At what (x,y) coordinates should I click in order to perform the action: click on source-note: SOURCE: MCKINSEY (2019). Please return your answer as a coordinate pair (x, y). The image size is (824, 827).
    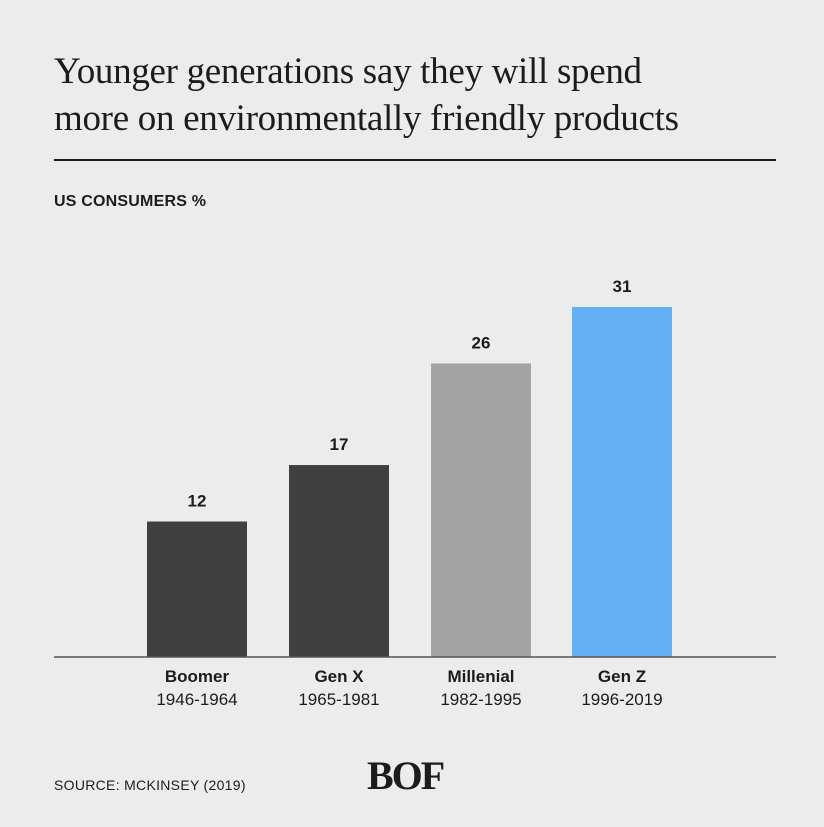
    Looking at the image, I should click on (150, 785).